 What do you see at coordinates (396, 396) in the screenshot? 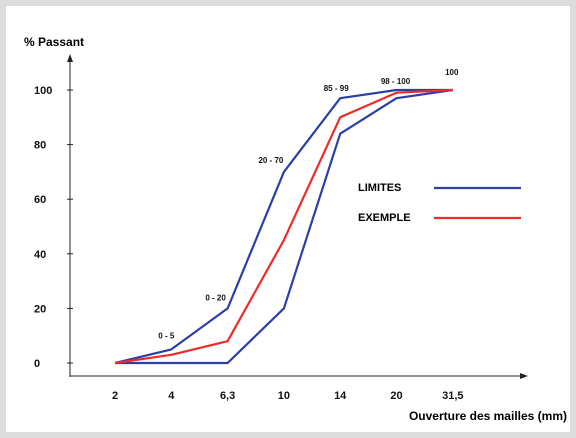
I see `x-tick-label-5: 20` at bounding box center [396, 396].